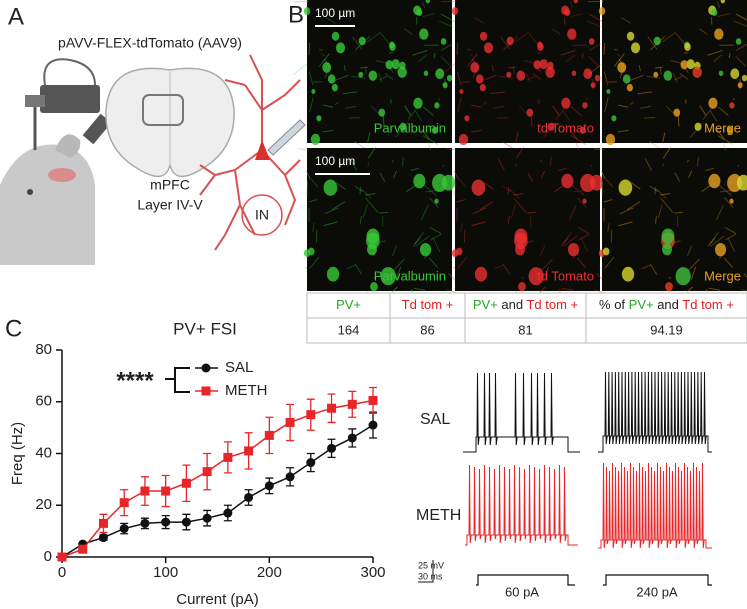 The width and height of the screenshot is (747, 609). Describe the element at coordinates (438, 515) in the screenshot. I see `trace-group: METH` at that location.